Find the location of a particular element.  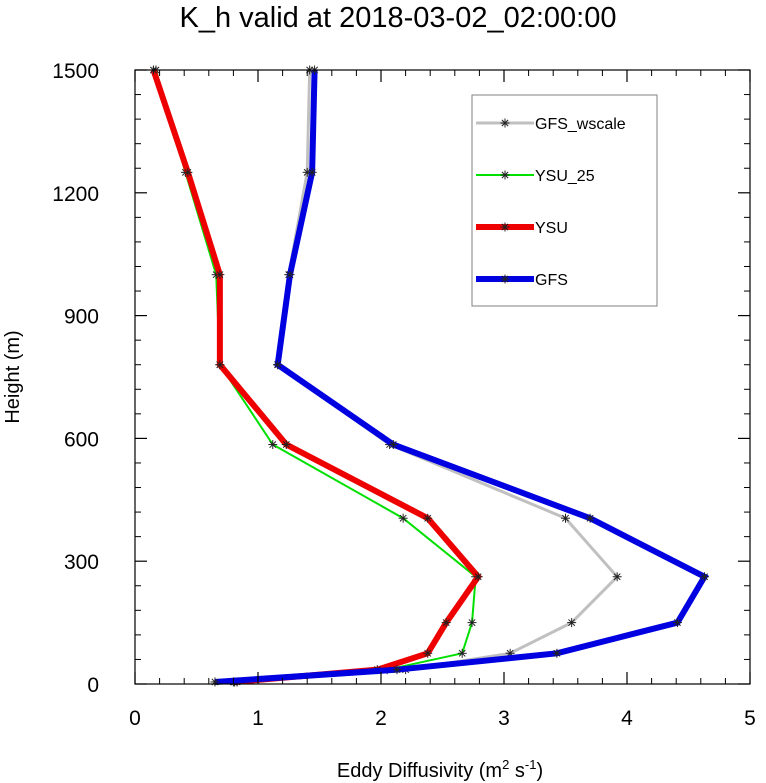

x-tick-label: 1 is located at coordinates (258, 718).